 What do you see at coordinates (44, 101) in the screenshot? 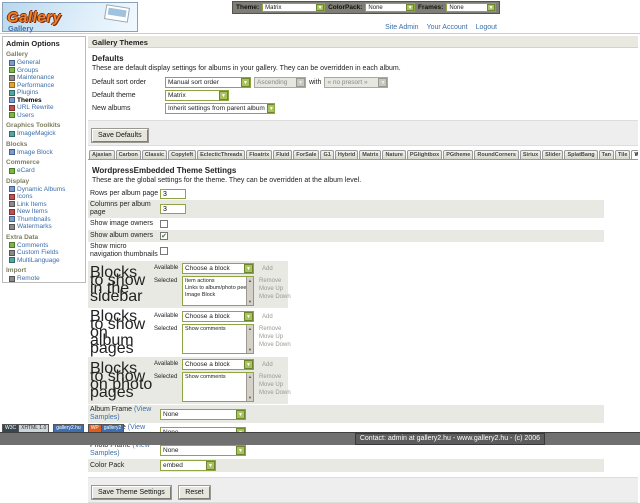
I see `sidebar-item-themes: Themes` at bounding box center [44, 101].